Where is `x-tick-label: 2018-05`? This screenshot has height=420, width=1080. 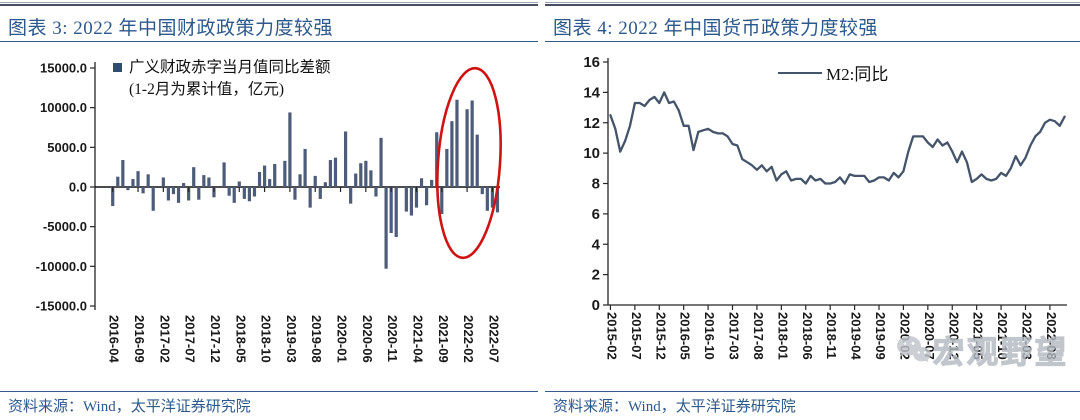
x-tick-label: 2018-05 is located at coordinates (240, 339).